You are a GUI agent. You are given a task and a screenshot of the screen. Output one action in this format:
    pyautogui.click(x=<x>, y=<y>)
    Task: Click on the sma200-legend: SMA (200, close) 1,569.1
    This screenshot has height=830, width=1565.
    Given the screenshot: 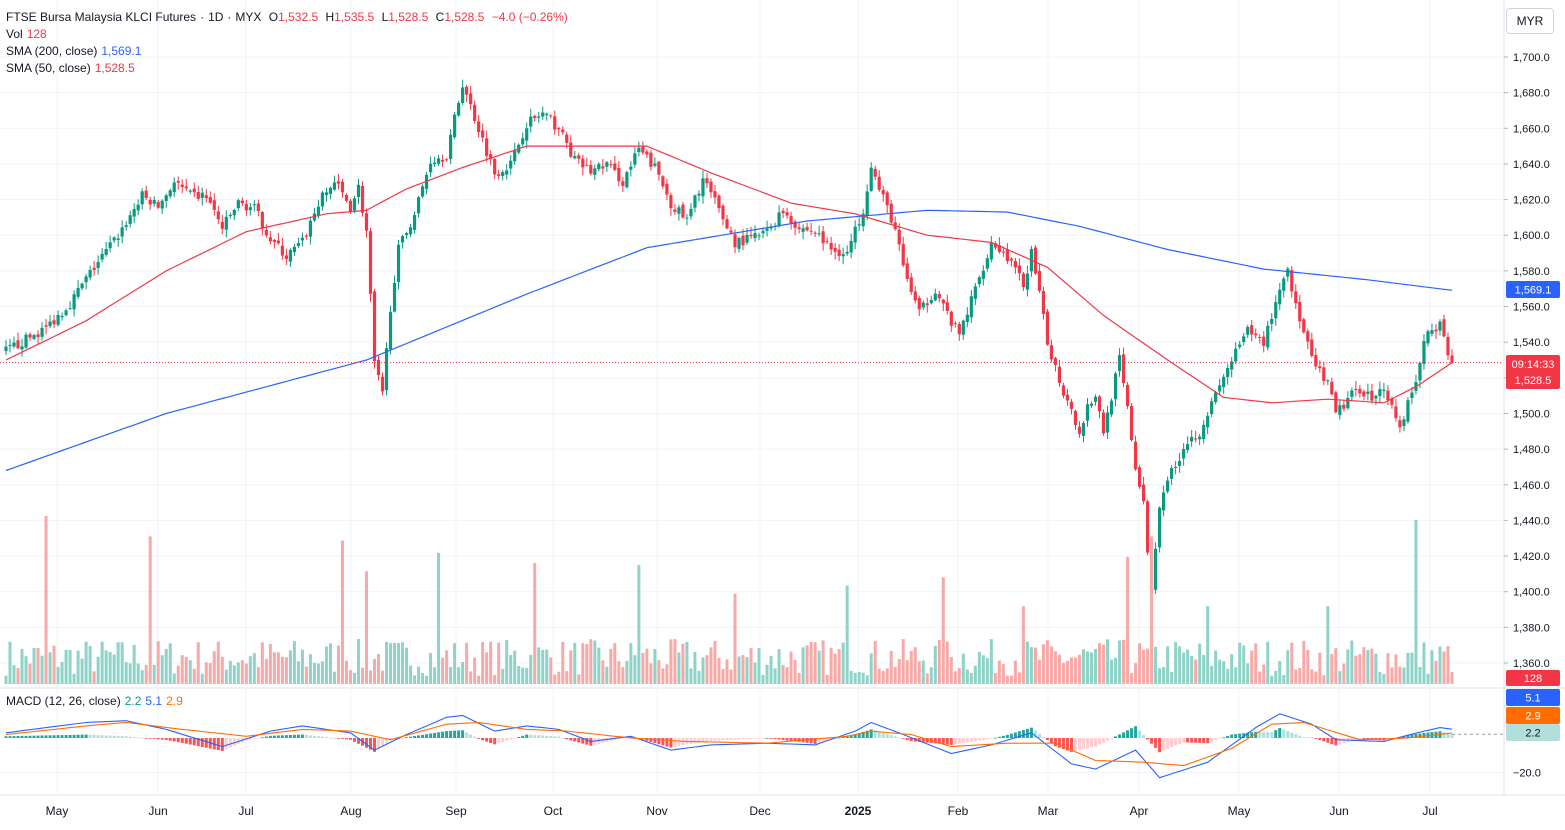 What is the action you would take?
    pyautogui.click(x=75, y=51)
    